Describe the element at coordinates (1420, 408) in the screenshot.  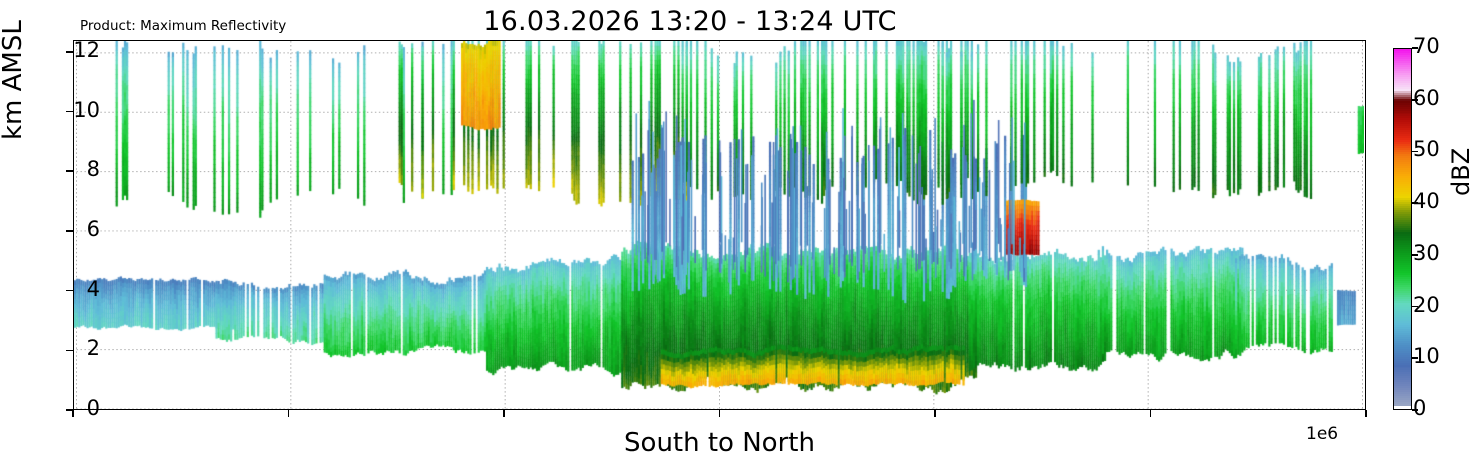
I see `colorbar-tick-label: 0` at that location.